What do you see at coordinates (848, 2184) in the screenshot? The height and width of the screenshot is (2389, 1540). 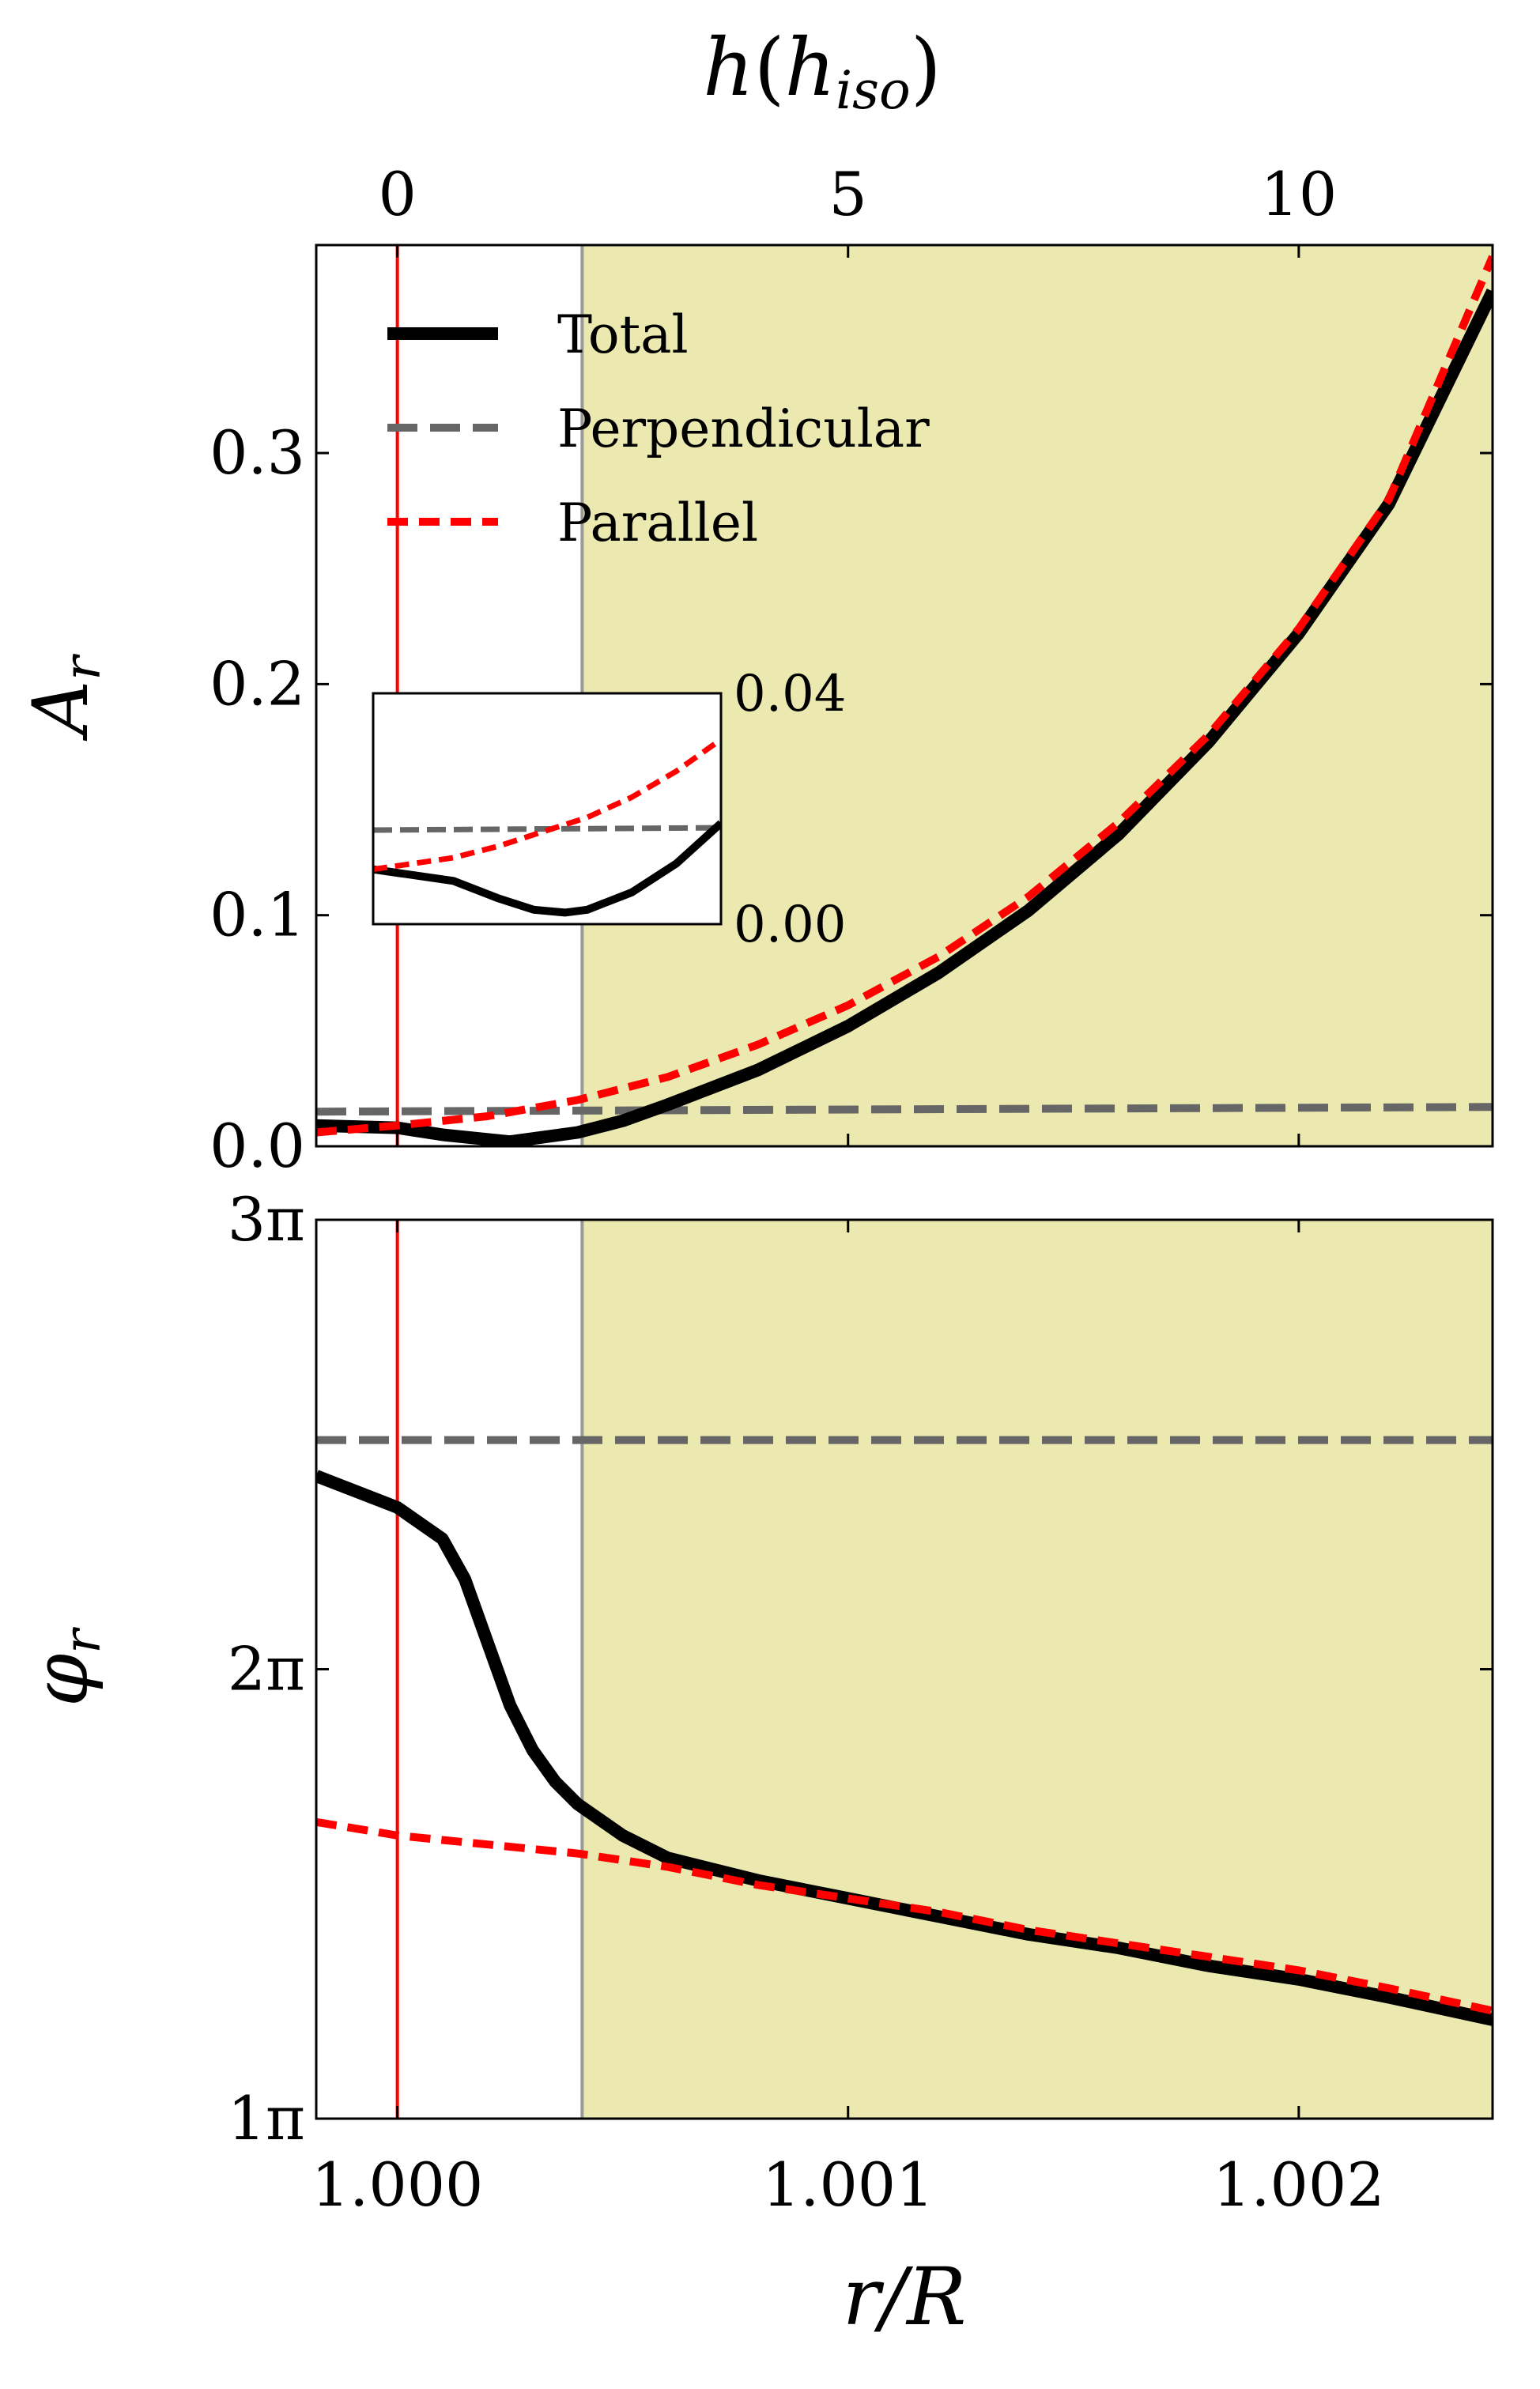 I see `phase-xtick-label: 1.001` at bounding box center [848, 2184].